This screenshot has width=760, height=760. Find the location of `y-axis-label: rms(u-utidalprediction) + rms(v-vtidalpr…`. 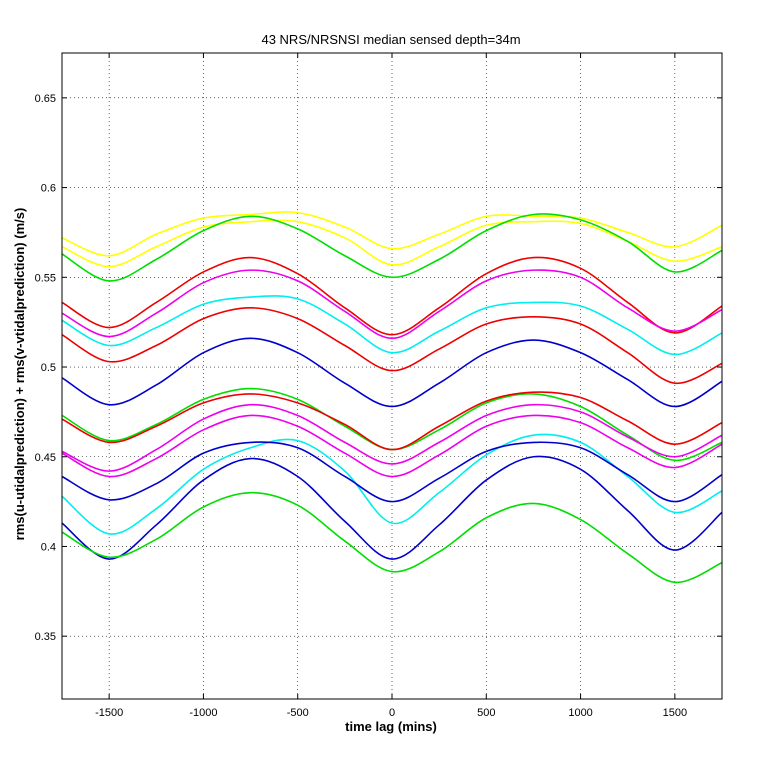

y-axis-label: rms(u-utidalprediction) + rms(v-vtidalpr… is located at coordinates (19, 374).